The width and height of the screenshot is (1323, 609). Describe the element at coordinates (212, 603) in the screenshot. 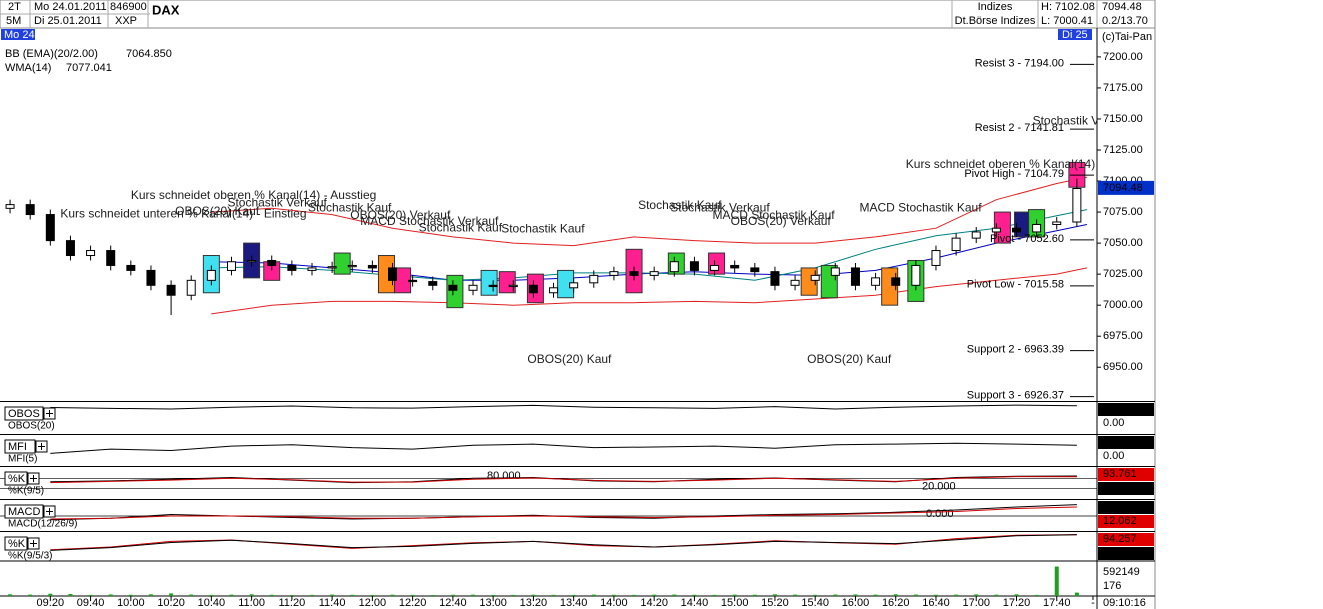

I see `x-tick-label: 10:40` at that location.